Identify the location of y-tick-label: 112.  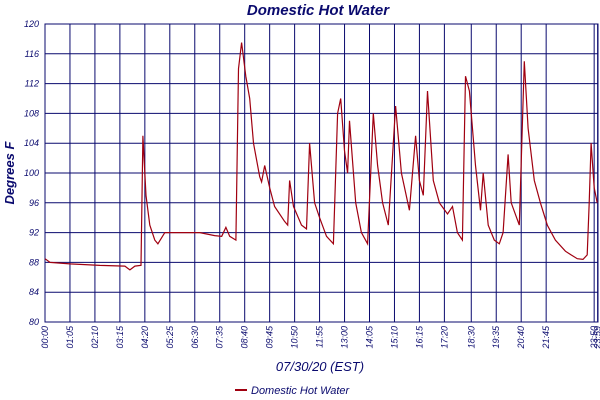
(32, 84).